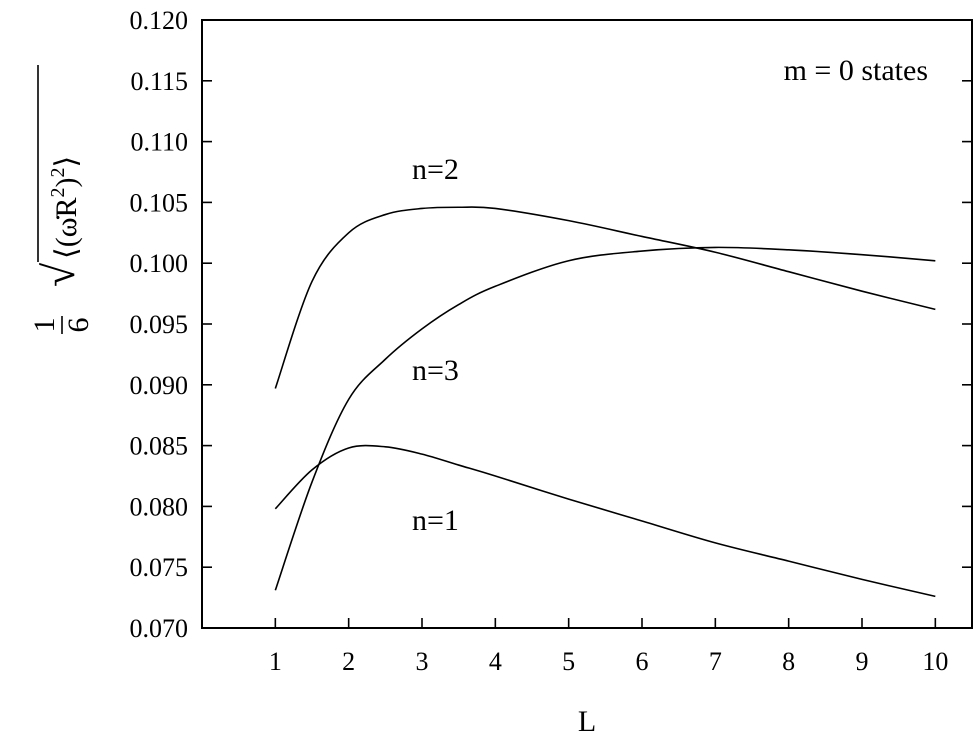 This screenshot has height=741, width=977. What do you see at coordinates (159, 142) in the screenshot?
I see `y-tick-label: 0.110` at bounding box center [159, 142].